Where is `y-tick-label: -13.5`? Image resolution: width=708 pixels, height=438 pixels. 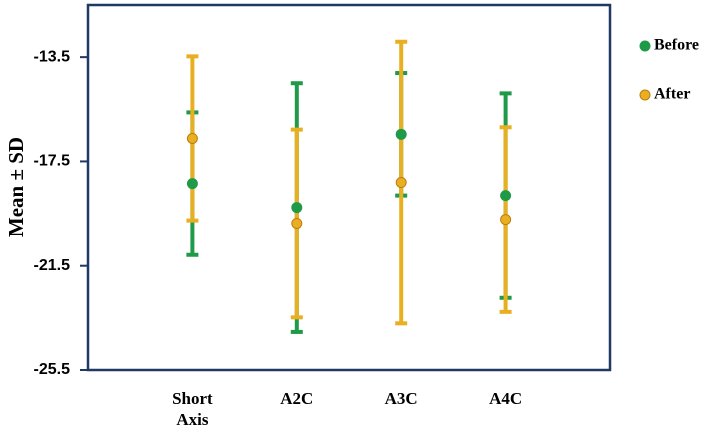 y-tick-label: -13.5 is located at coordinates (52, 56).